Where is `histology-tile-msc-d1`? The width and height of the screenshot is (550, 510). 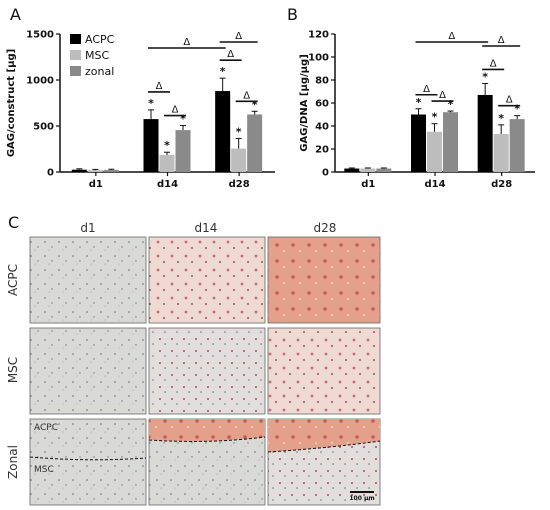
histology-tile-msc-d1 is located at coordinates (88, 371).